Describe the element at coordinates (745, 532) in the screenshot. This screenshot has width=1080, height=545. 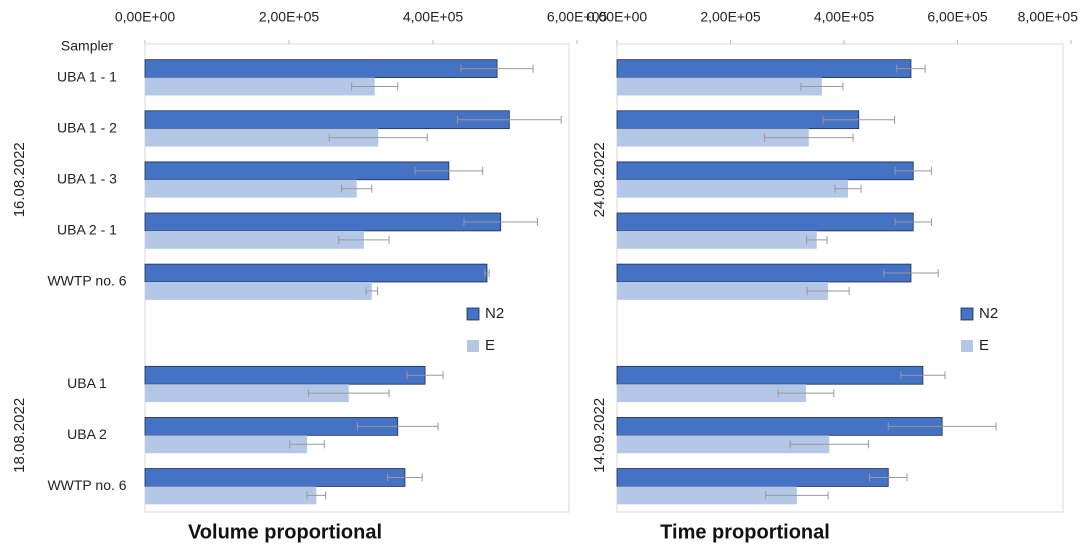
I see `chart-title: Time proportional` at that location.